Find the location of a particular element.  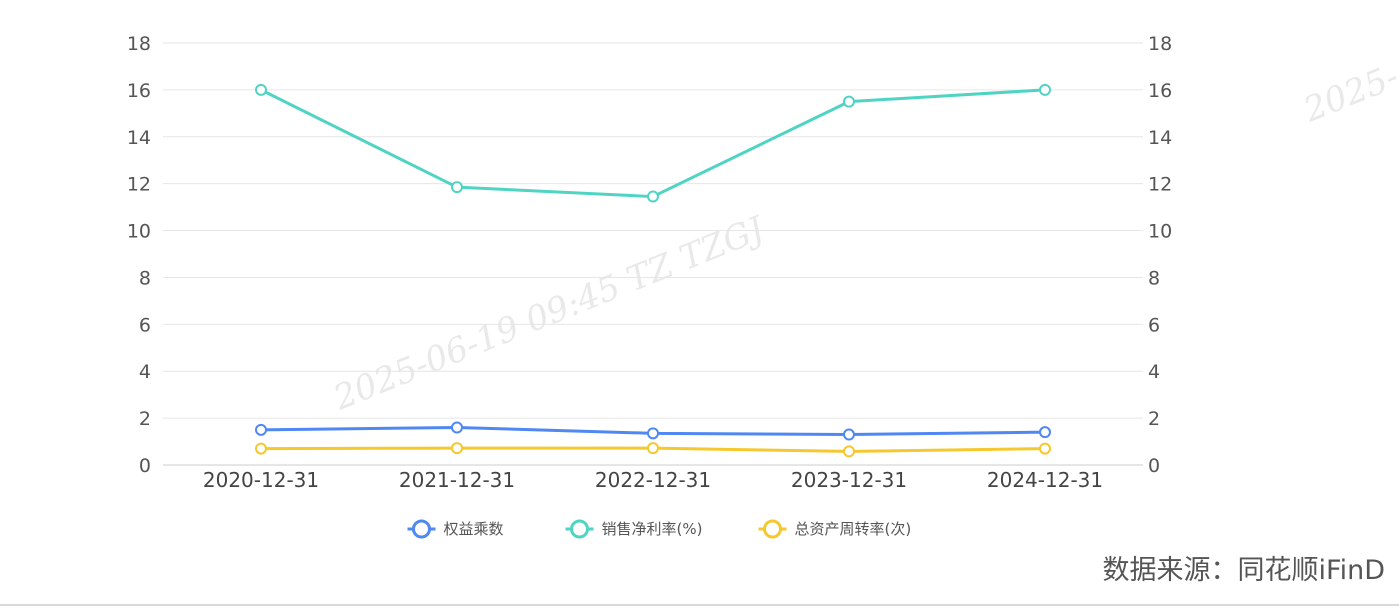

y-tick-label-left: 12 is located at coordinates (139, 185).